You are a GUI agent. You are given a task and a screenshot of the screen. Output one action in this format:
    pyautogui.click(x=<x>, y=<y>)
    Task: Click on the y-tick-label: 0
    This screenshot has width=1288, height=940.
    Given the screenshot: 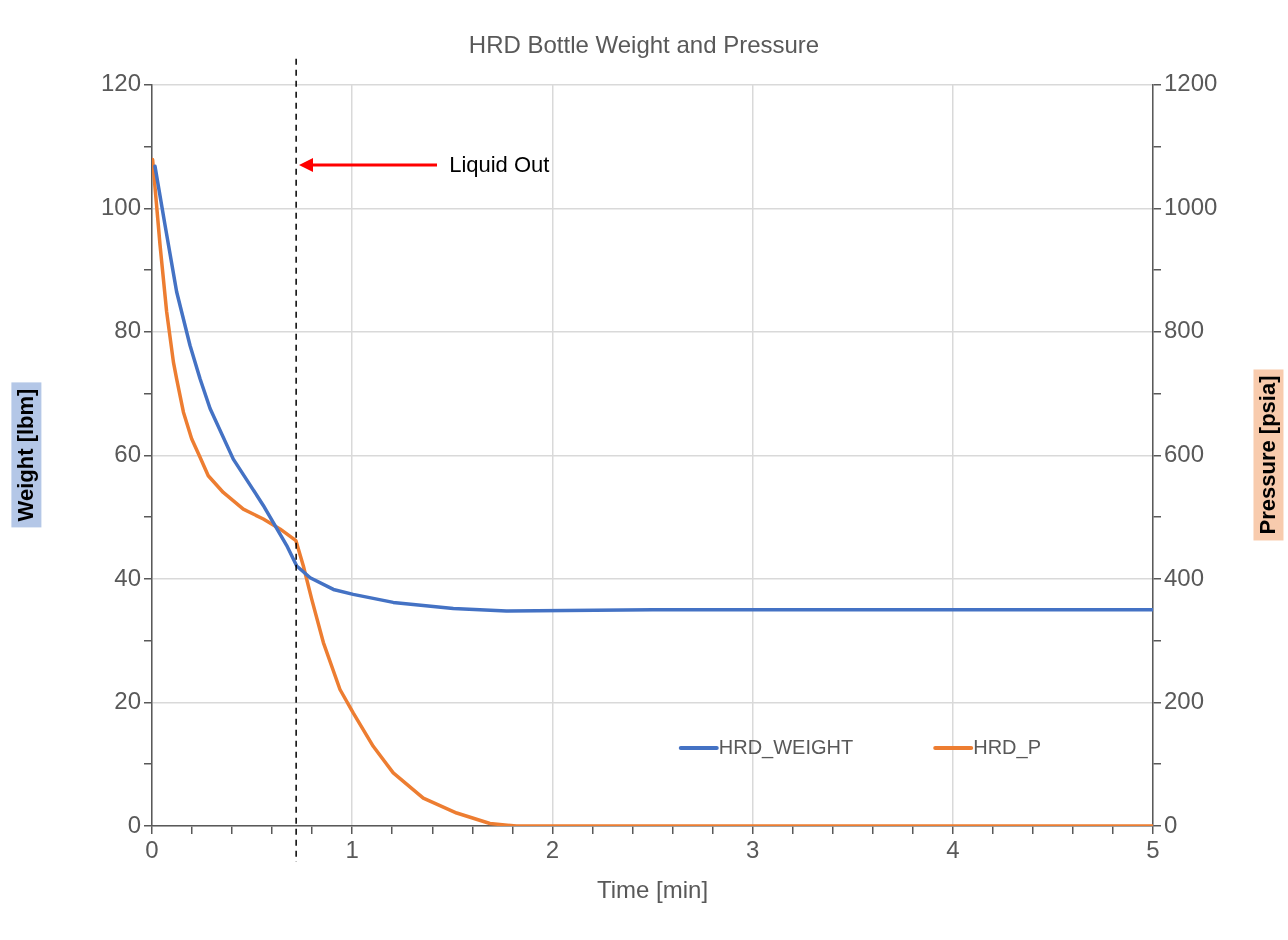 What is the action you would take?
    pyautogui.click(x=134, y=824)
    